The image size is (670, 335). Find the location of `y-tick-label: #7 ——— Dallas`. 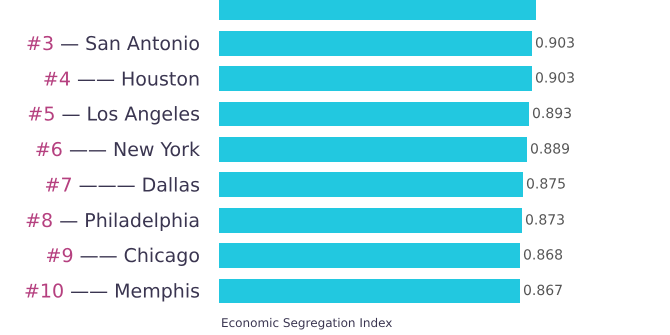

y-tick-label: #7 ——— Dallas is located at coordinates (122, 185).